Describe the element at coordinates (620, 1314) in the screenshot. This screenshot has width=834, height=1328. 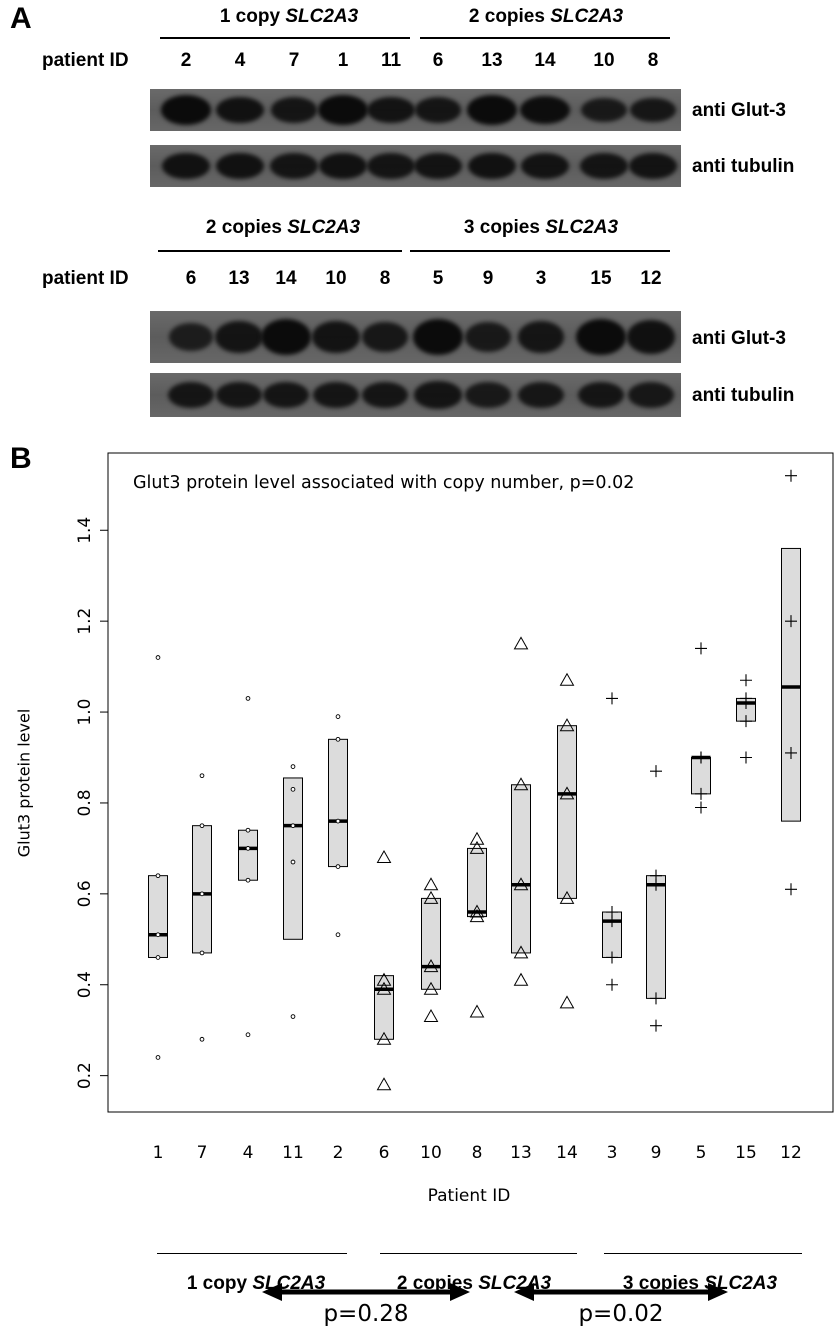
I see `comparison-p-value: p=0.02` at that location.